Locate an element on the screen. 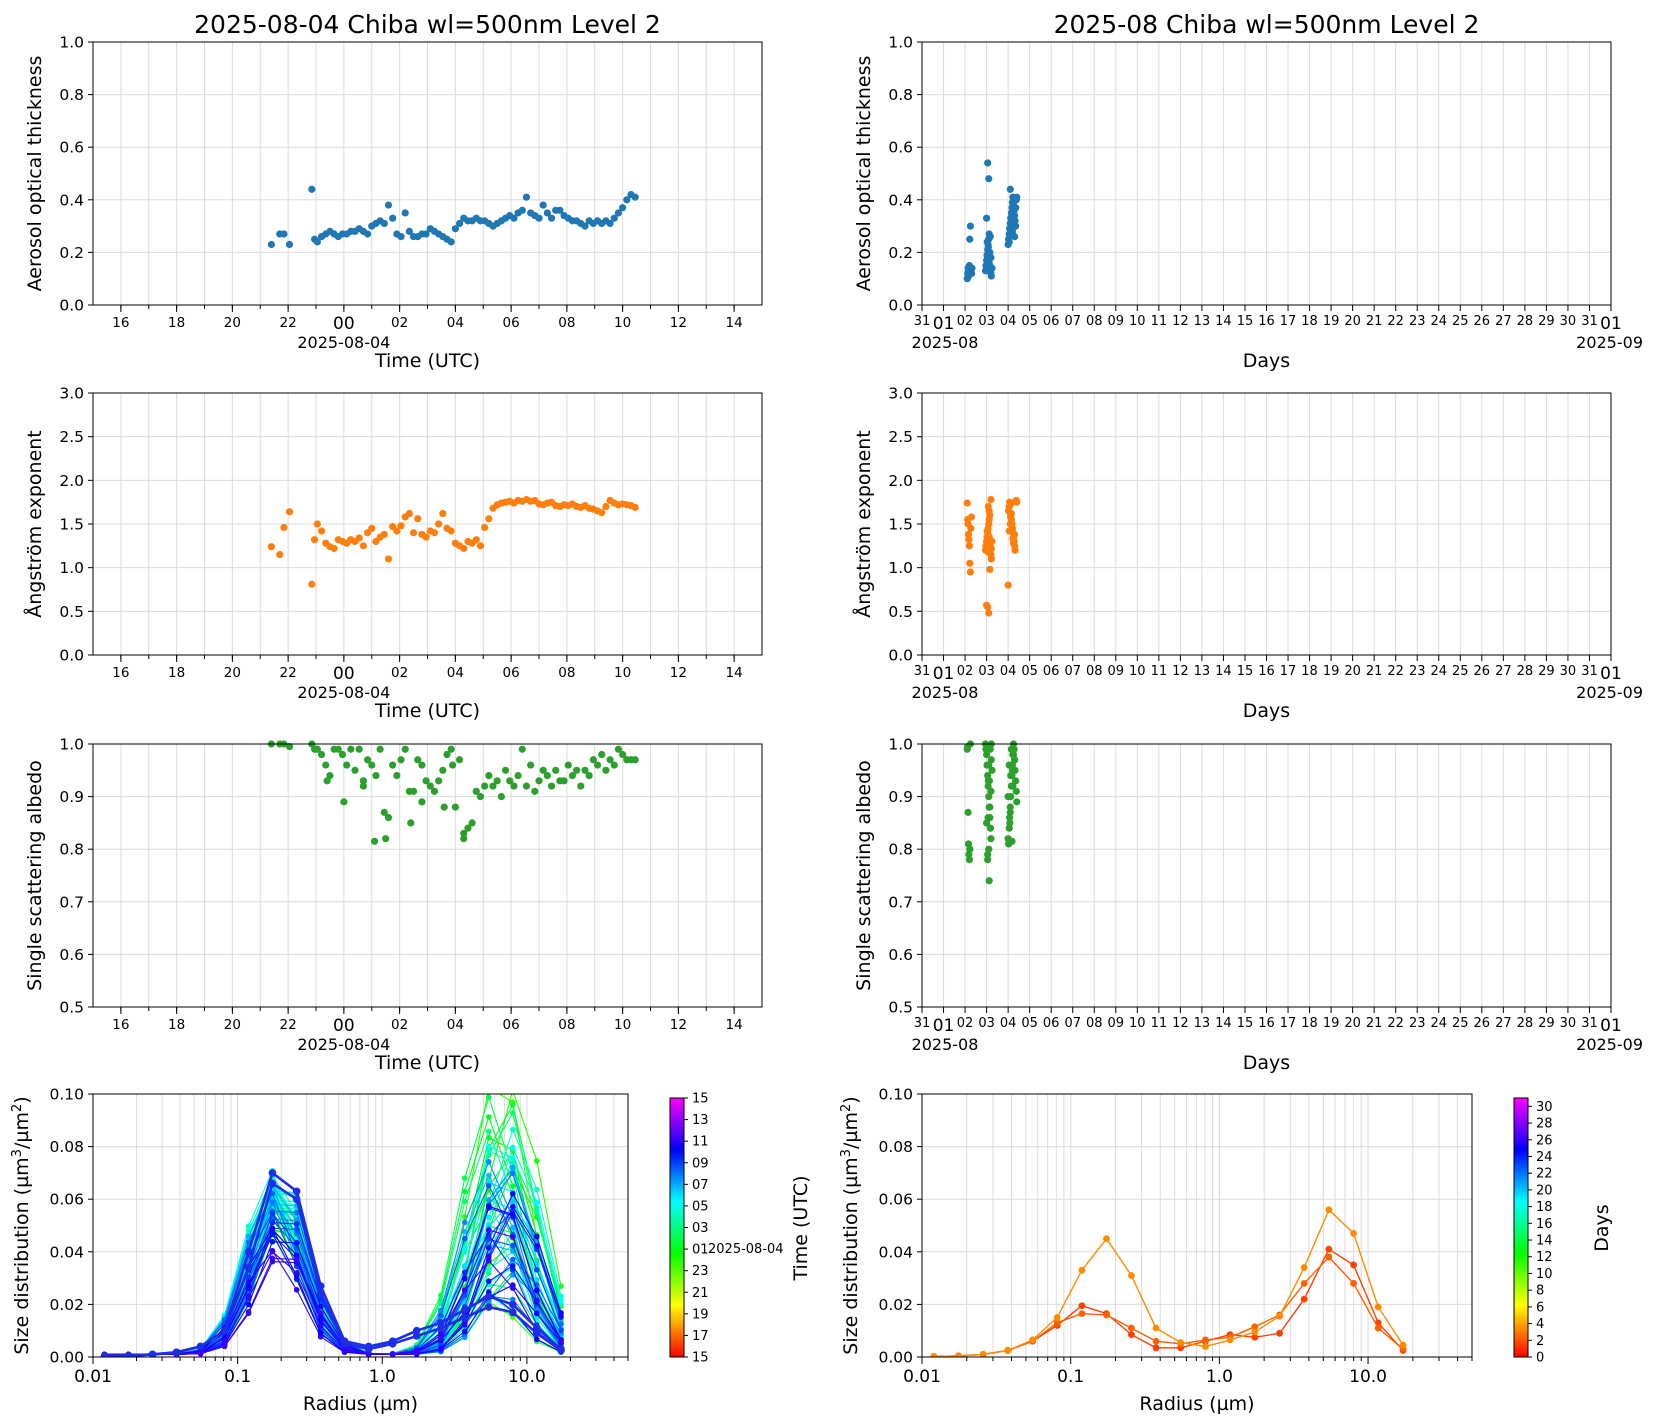  aot_month-ytick-label: 1.0 is located at coordinates (900, 43).